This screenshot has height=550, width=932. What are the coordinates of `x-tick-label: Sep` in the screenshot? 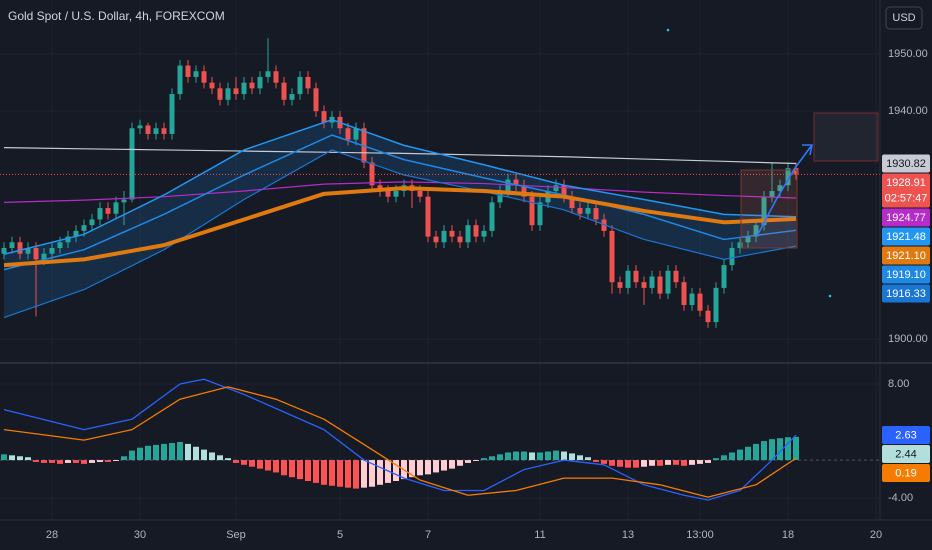 It's located at (236, 535).